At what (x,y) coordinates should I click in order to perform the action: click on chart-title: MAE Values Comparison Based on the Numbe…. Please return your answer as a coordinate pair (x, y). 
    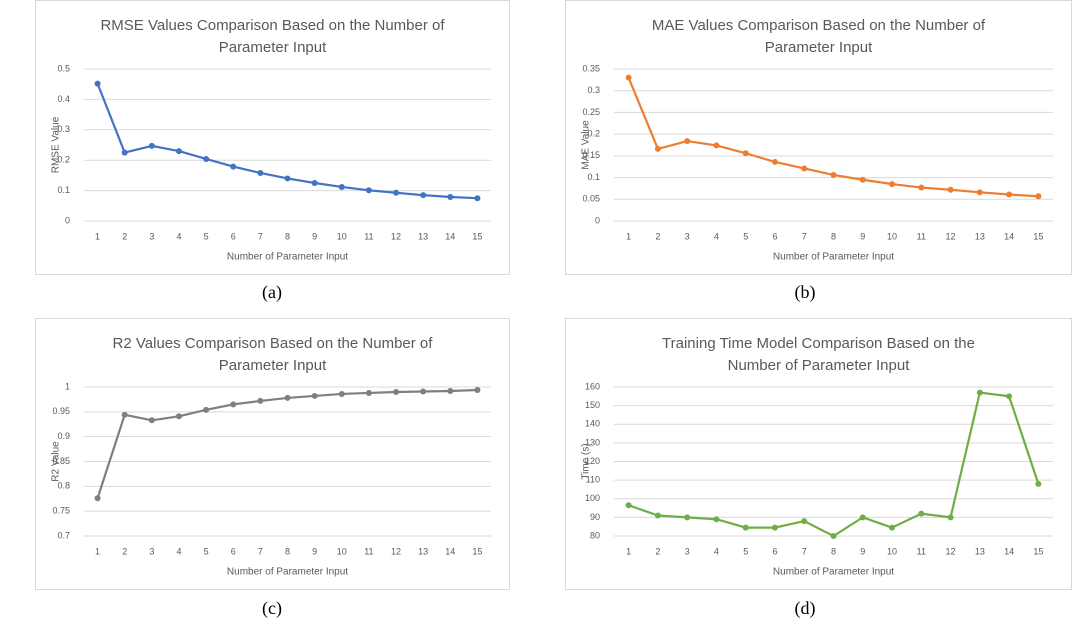
    Looking at the image, I should click on (818, 36).